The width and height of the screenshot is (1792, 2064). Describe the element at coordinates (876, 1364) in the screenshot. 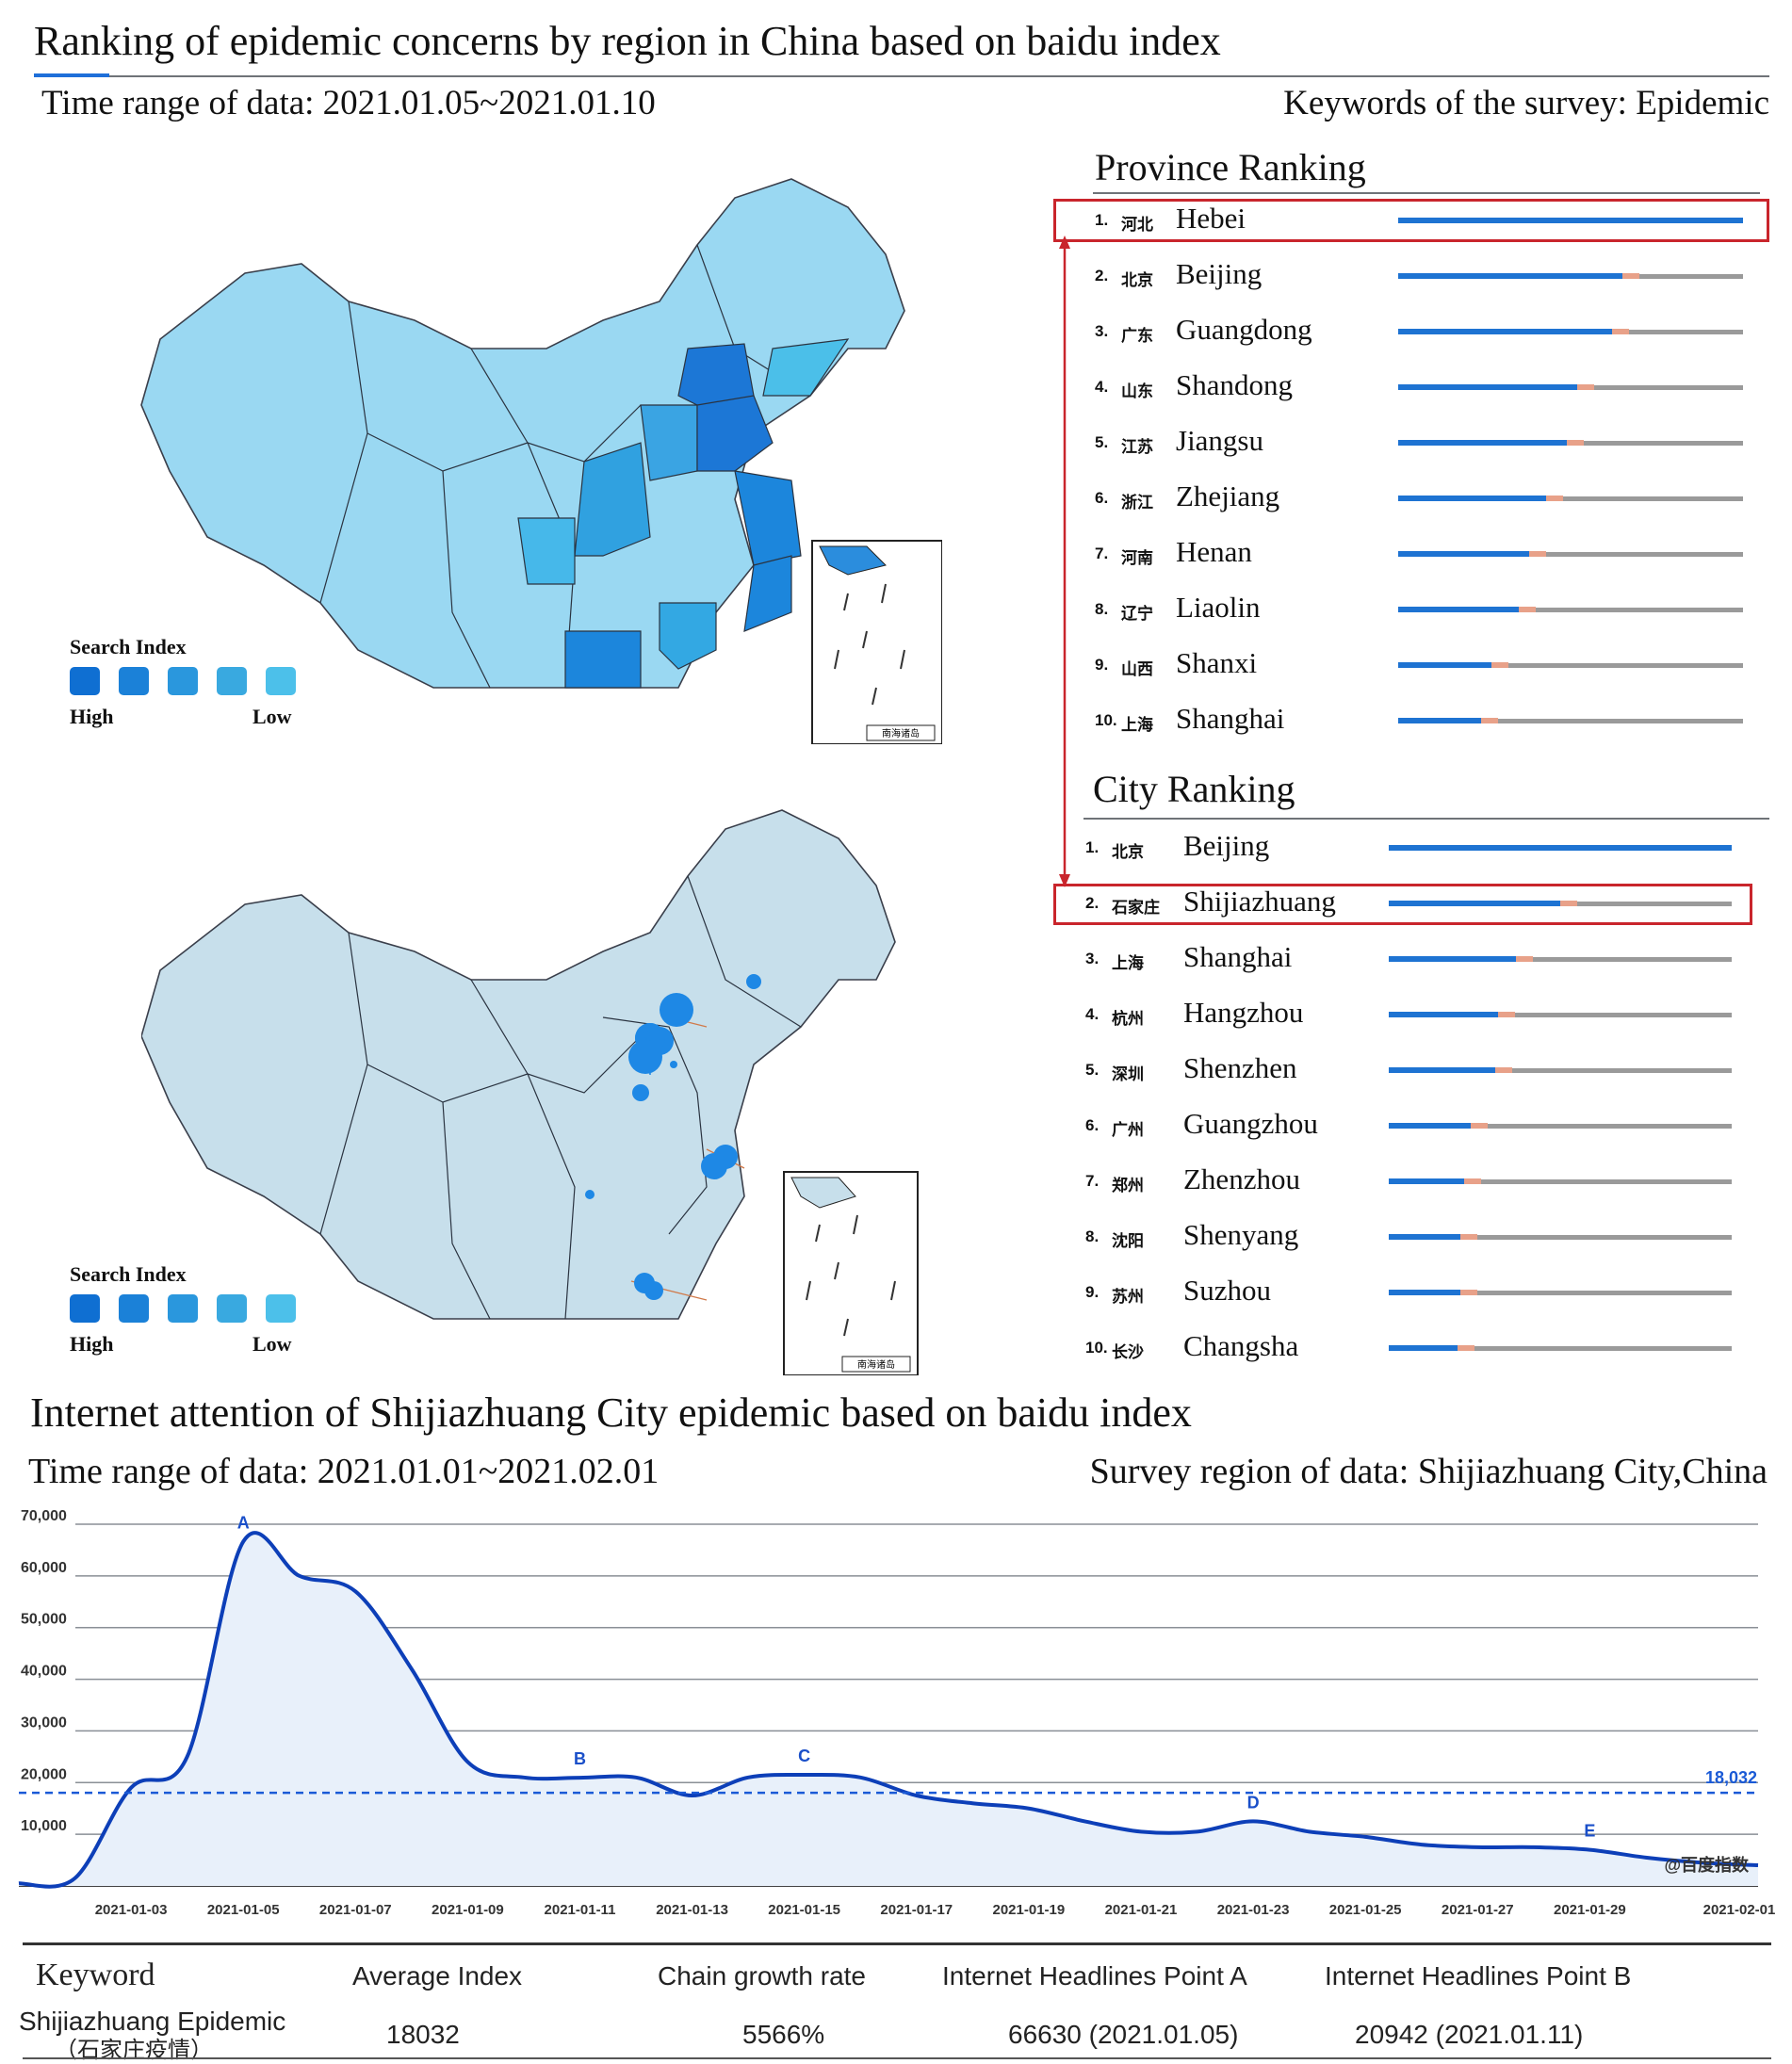

I see `inset-label-2: 南海诸岛` at that location.